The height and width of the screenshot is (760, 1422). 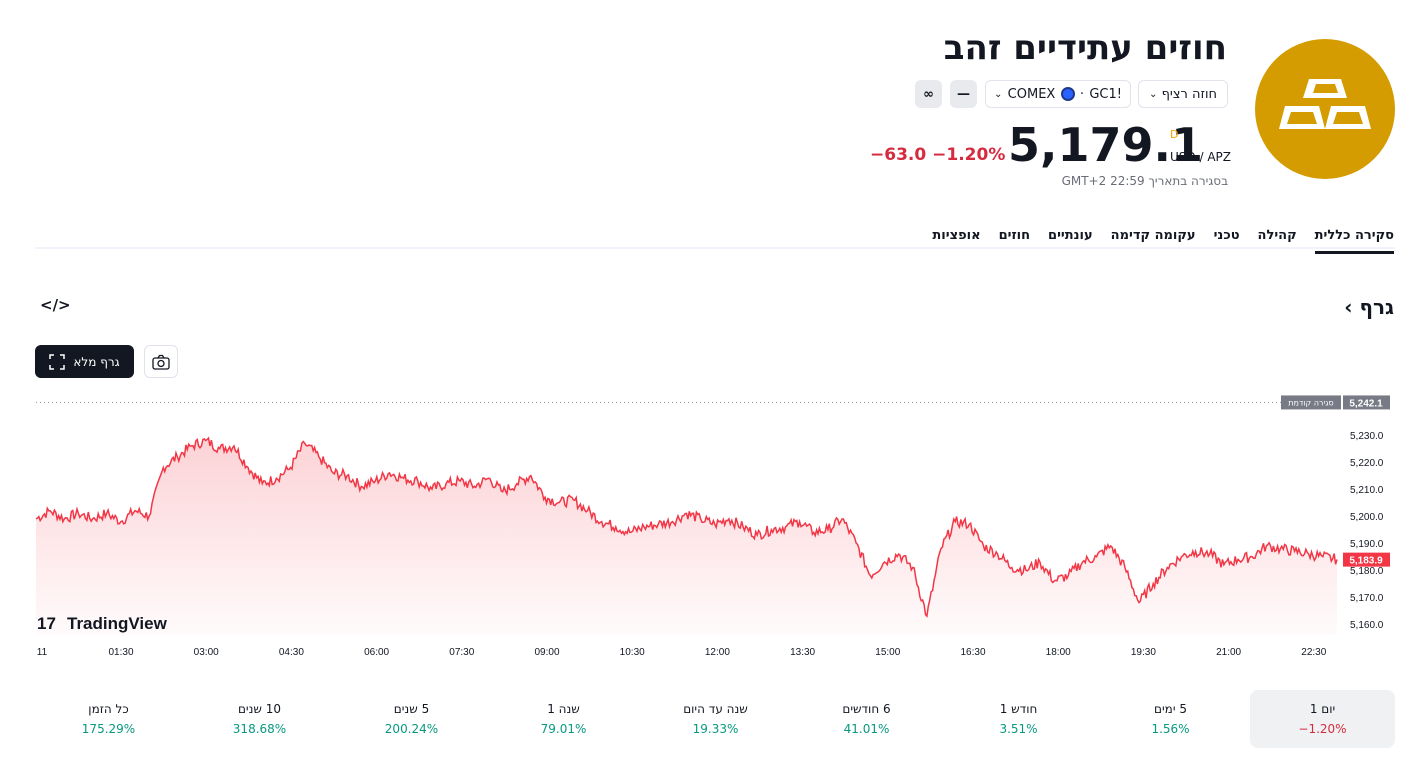 I want to click on period-label: שנה 1, so click(x=563, y=709).